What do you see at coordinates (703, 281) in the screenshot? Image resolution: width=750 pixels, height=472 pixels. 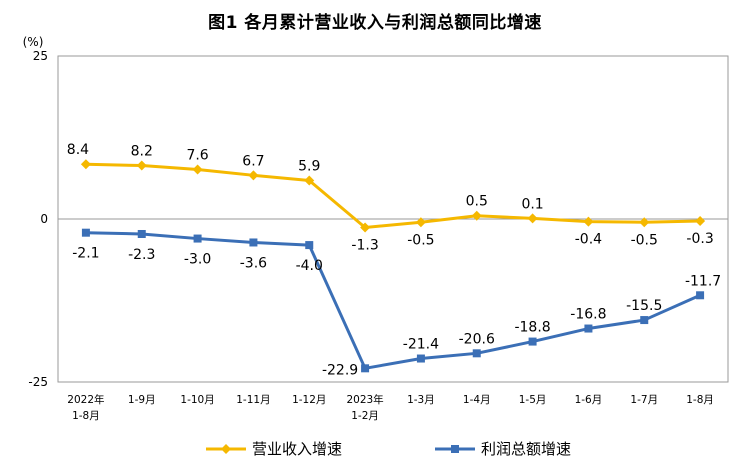 I see `data-label: -11.7` at bounding box center [703, 281].